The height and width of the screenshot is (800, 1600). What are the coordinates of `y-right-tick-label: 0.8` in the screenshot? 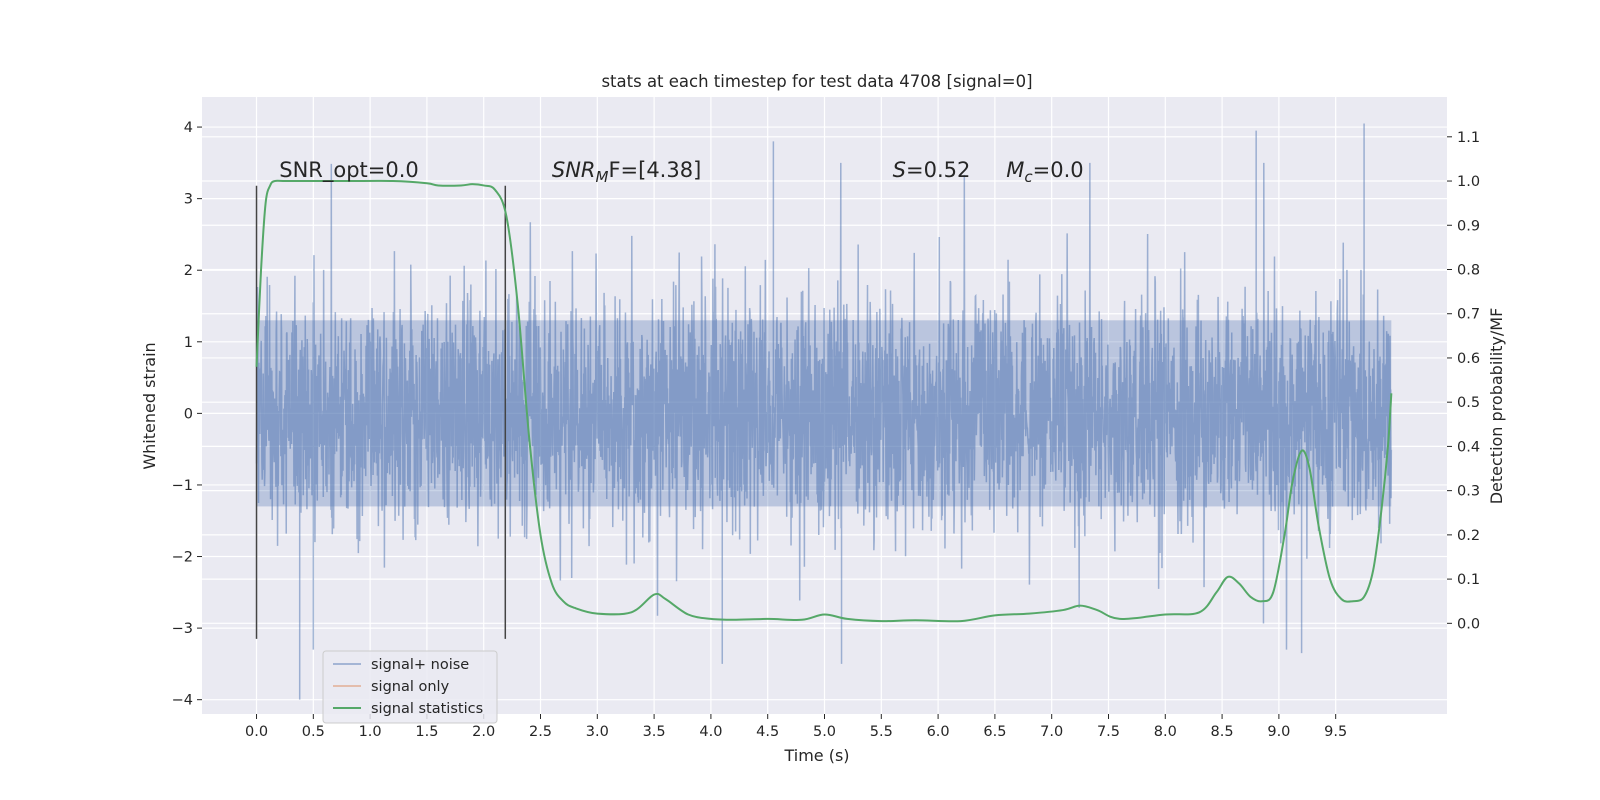 It's located at (1468, 270).